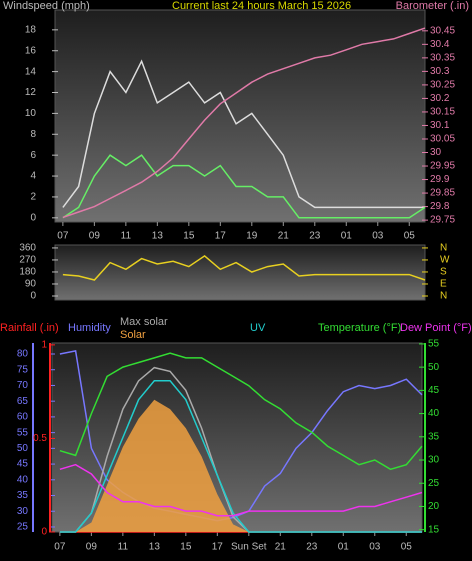 The image size is (472, 561). Describe the element at coordinates (31, 71) in the screenshot. I see `y-tick-label: 14` at that location.